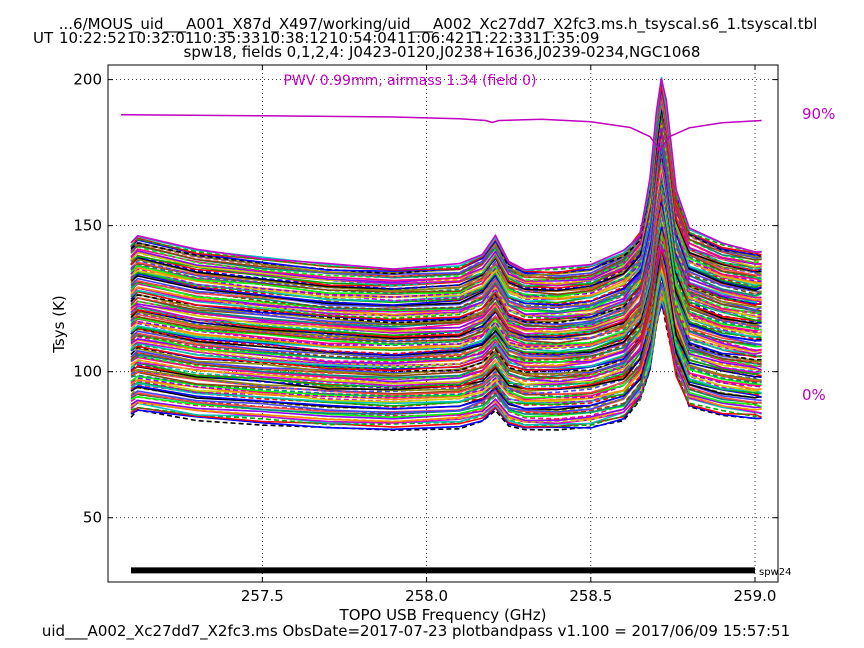 This screenshot has width=864, height=648. Describe the element at coordinates (443, 615) in the screenshot. I see `x-axis-label: TOPO USB Frequency (GHz)` at that location.